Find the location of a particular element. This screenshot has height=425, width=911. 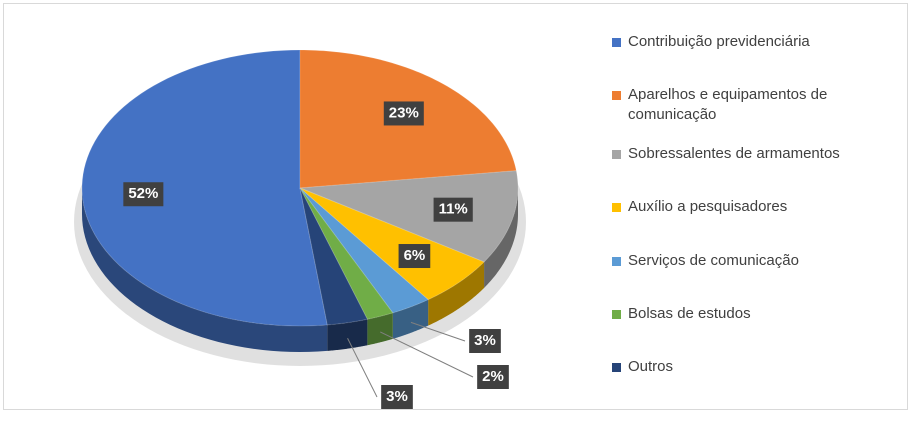

legend-label: Serviços de comunicação is located at coordinates (713, 260).